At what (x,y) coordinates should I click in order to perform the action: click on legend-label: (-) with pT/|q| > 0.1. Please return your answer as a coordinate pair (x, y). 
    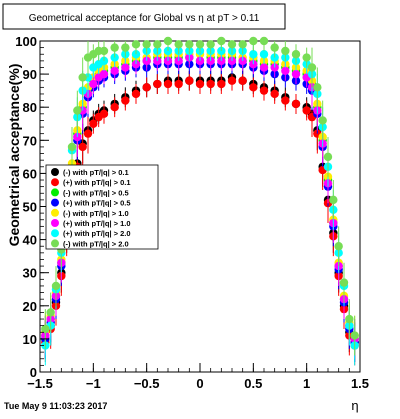
    Looking at the image, I should click on (96, 172).